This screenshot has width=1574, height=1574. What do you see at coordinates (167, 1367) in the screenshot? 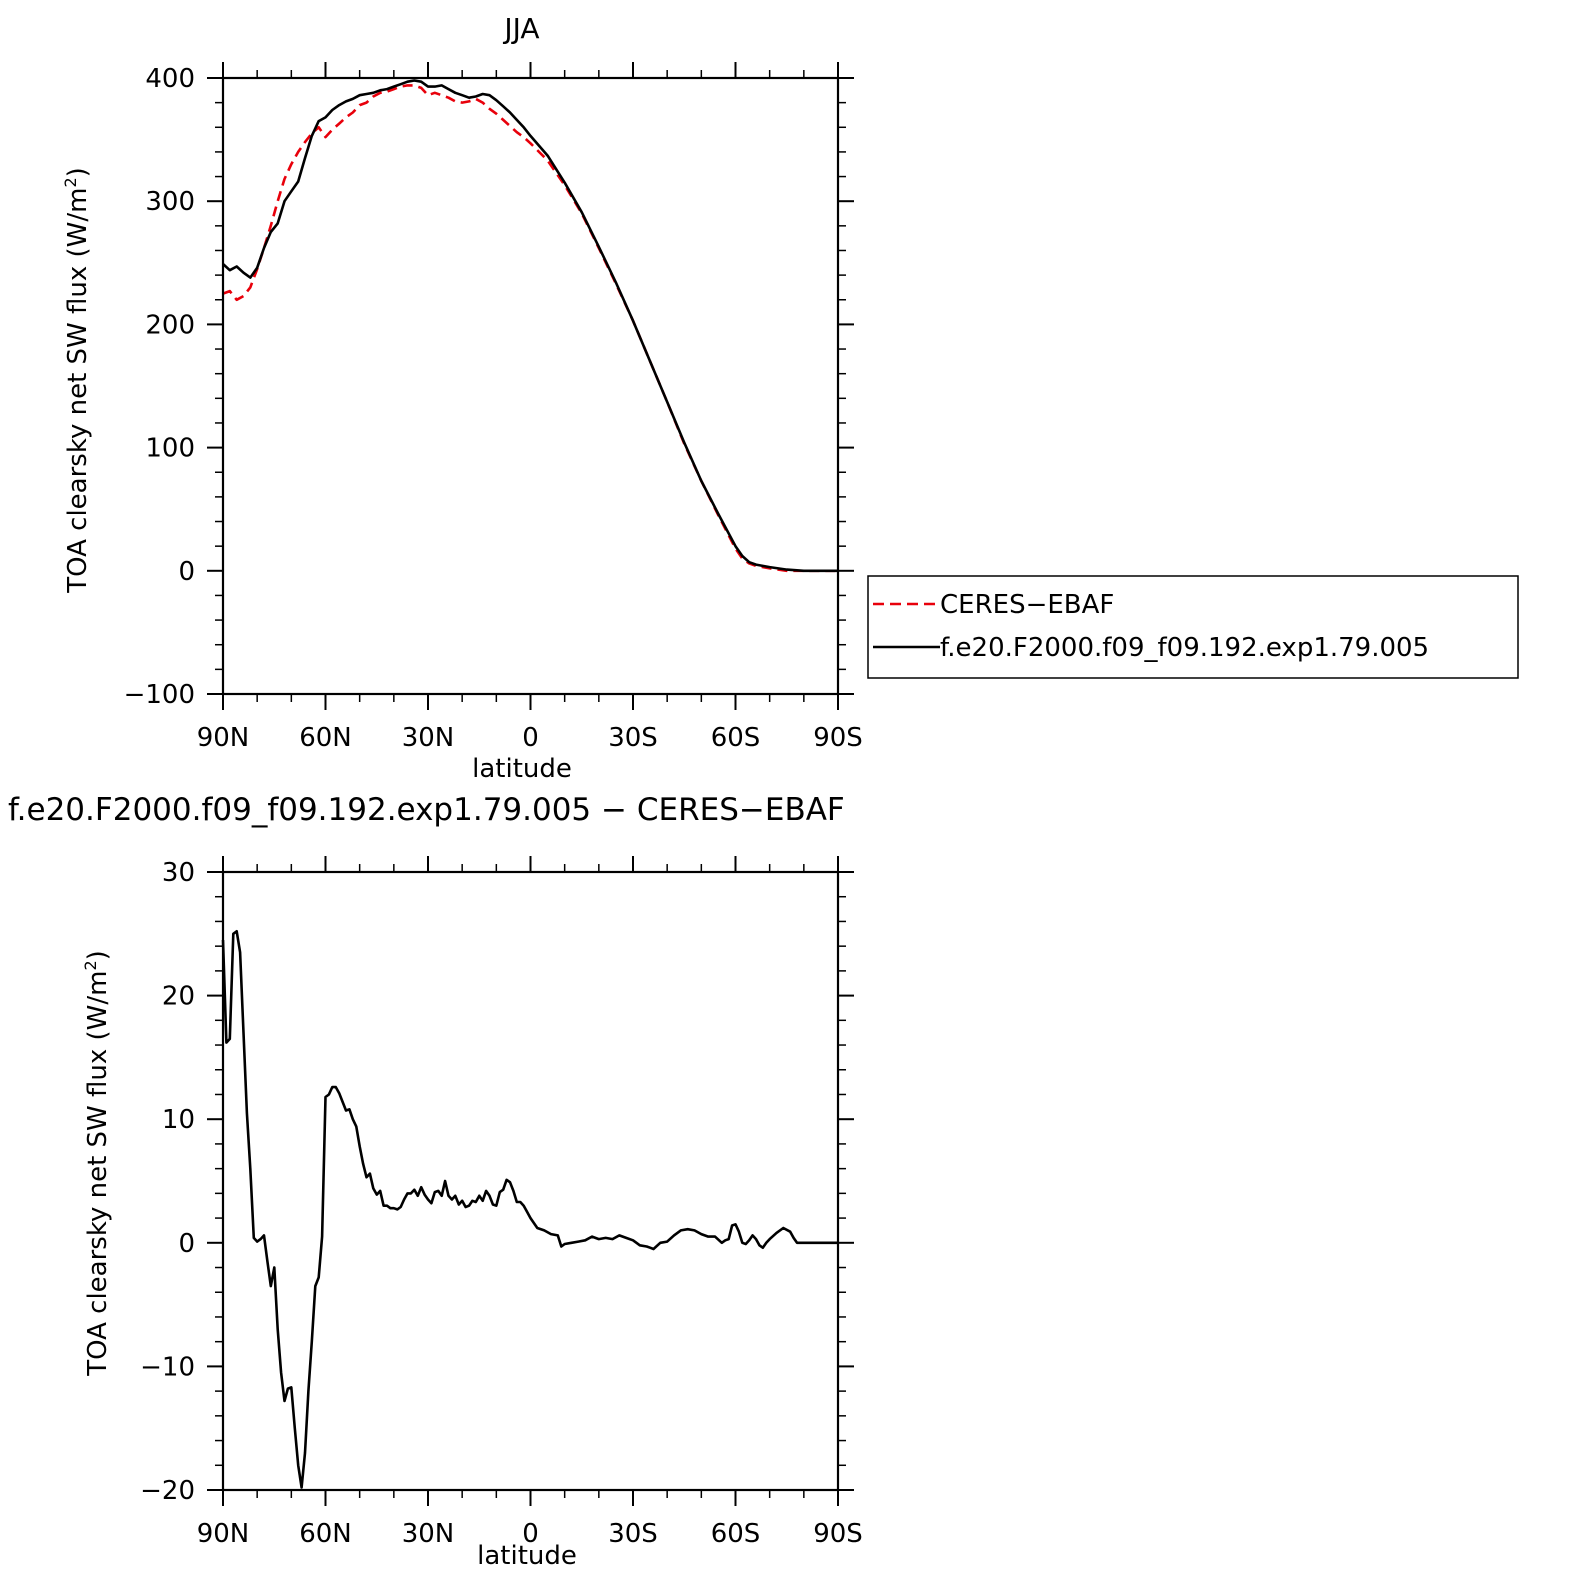
I see `bottom-y-tick-label: −10` at bounding box center [167, 1367].